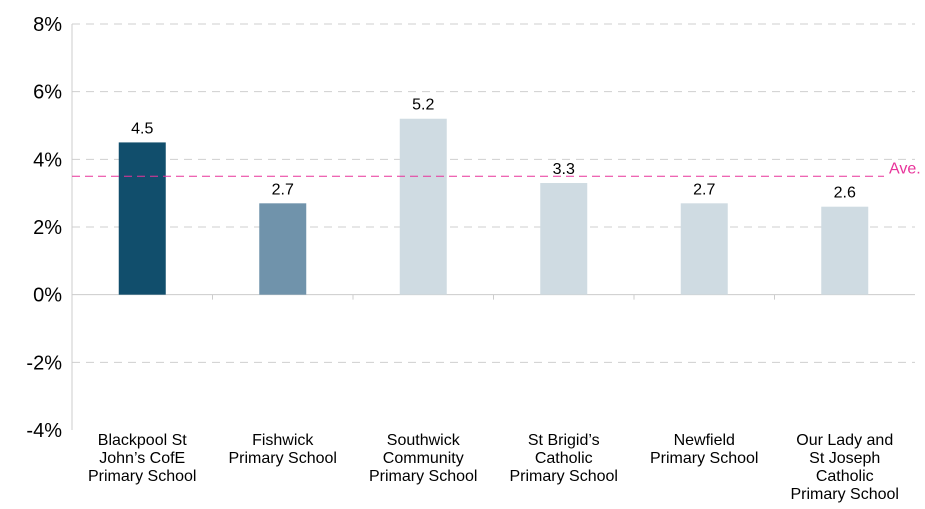  What do you see at coordinates (47, 296) in the screenshot?
I see `y-tick-label: 0%` at bounding box center [47, 296].